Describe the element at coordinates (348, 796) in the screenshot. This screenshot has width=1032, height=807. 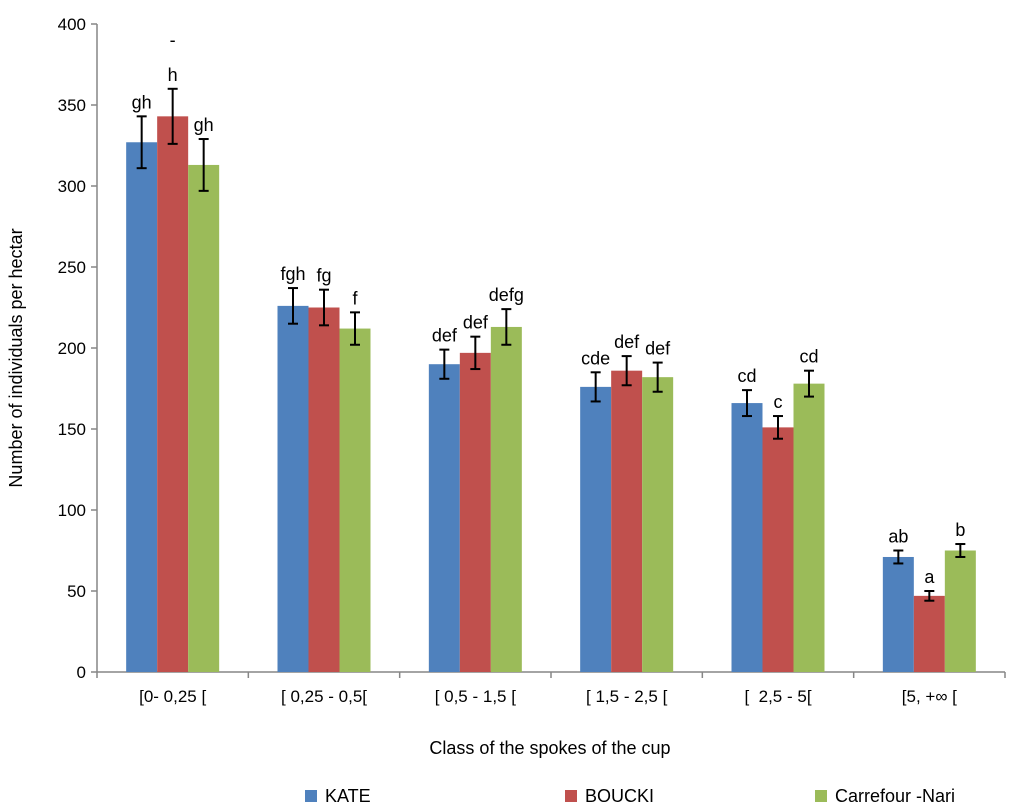
I see `legend-label: KATE` at that location.